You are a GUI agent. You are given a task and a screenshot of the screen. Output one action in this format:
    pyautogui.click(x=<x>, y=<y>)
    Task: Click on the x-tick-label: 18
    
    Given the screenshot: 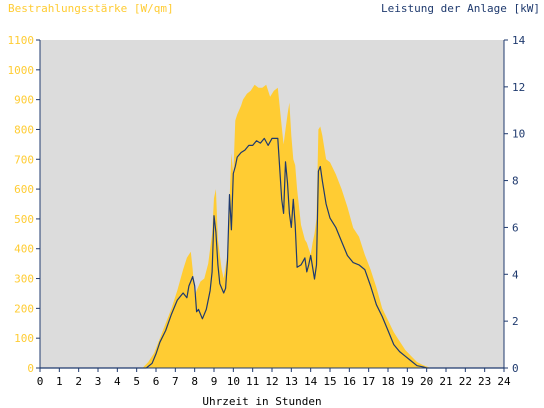 What is the action you would take?
    pyautogui.click(x=387, y=381)
    